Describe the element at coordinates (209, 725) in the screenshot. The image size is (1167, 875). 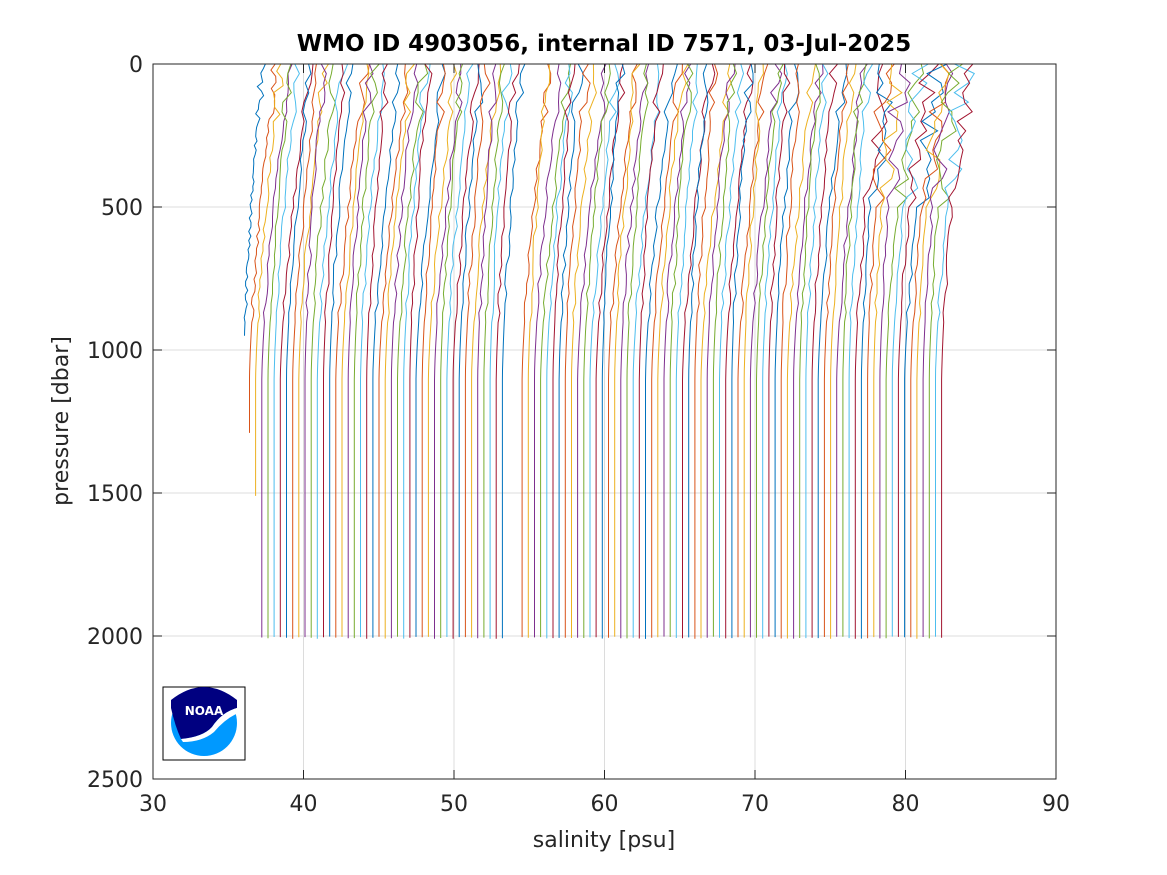
I see `noaa-logo-wave` at that location.